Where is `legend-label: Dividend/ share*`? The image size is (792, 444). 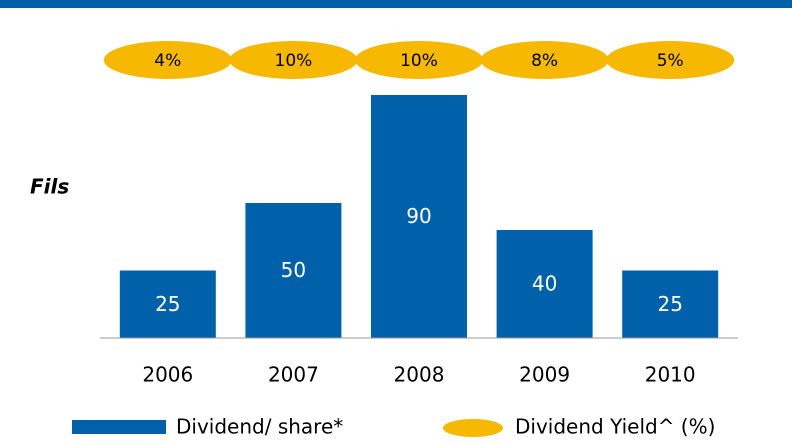 legend-label: Dividend/ share* is located at coordinates (259, 427).